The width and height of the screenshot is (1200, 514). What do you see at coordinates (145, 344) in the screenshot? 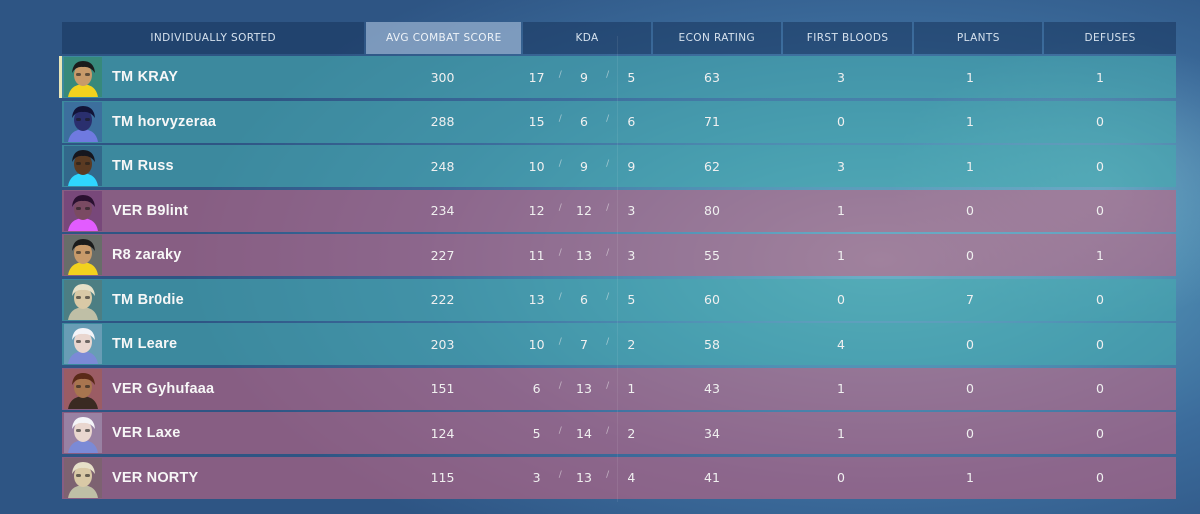
I see `player-name: TM Leare` at bounding box center [145, 344].